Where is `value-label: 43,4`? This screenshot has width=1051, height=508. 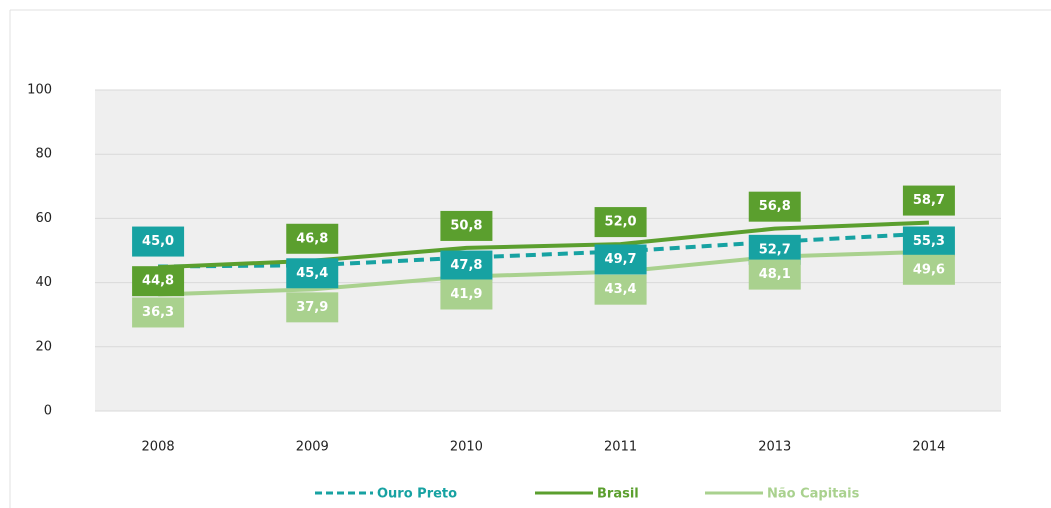
value-label: 43,4 is located at coordinates (621, 289).